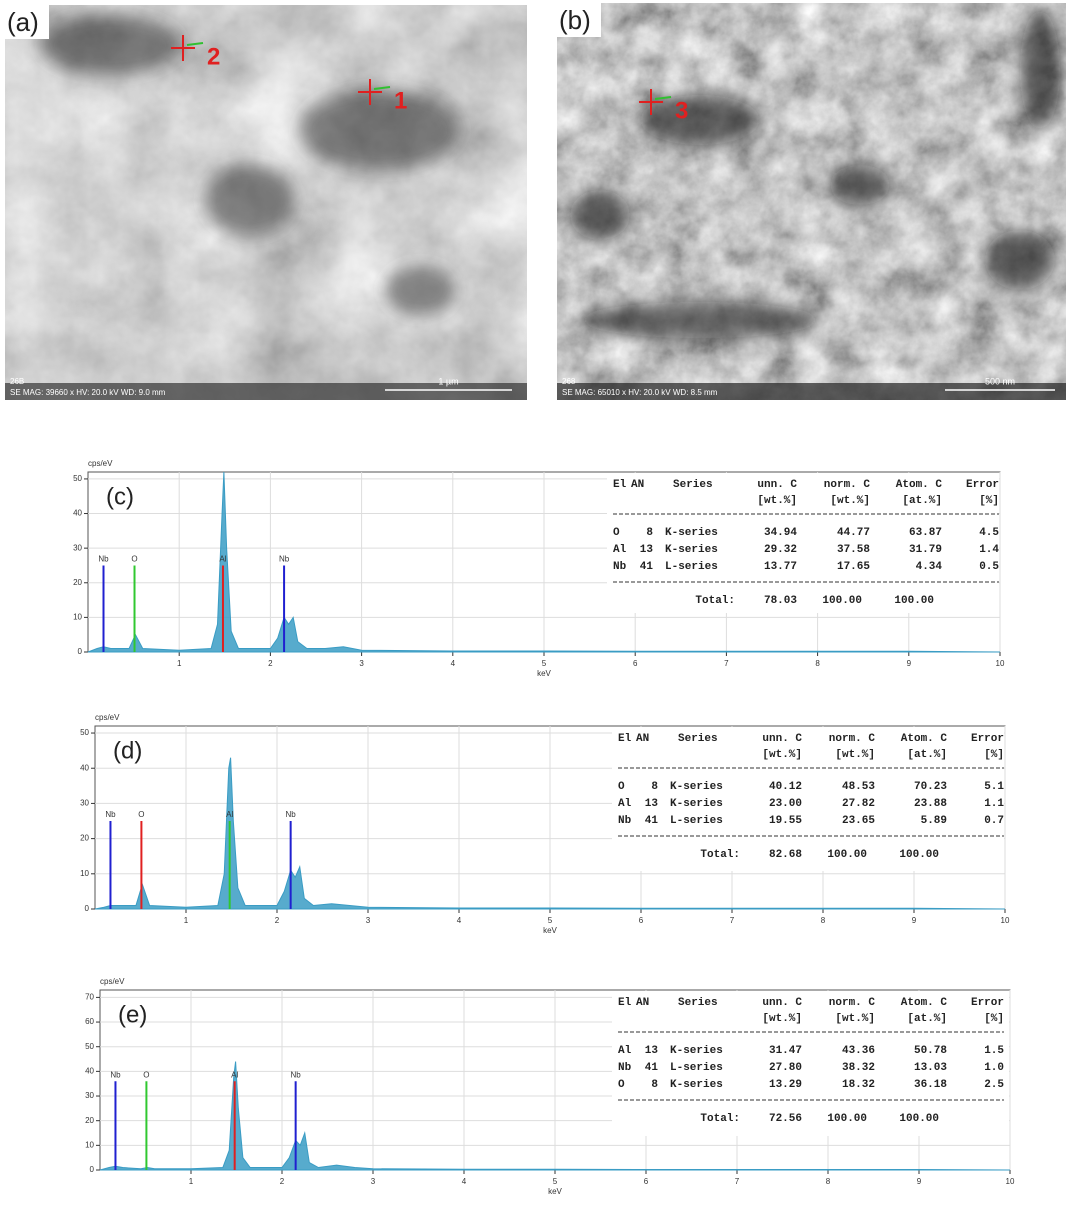 This screenshot has height=1209, width=1069. Describe the element at coordinates (930, 1051) in the screenshot. I see `table-cell: 50.78` at that location.